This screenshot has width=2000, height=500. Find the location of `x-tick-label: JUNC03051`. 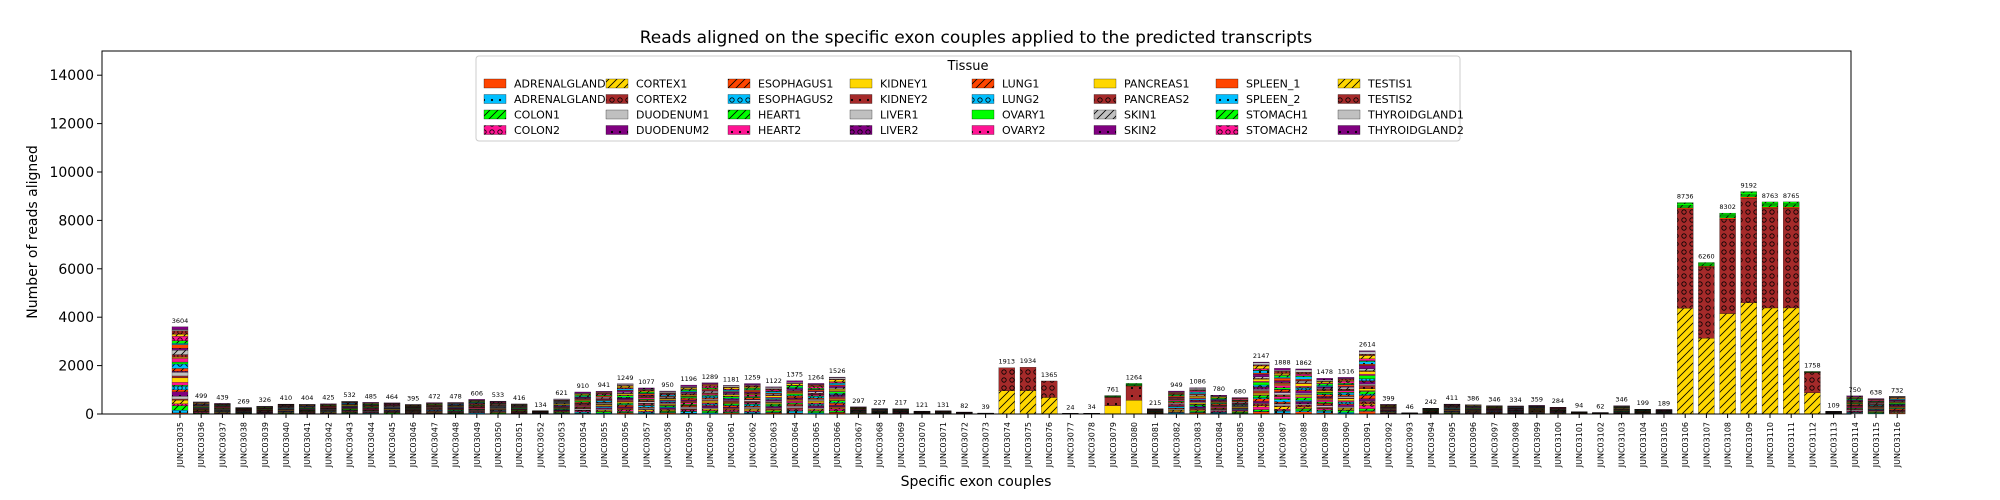

x-tick-label: JUNC03051 is located at coordinates (519, 445).